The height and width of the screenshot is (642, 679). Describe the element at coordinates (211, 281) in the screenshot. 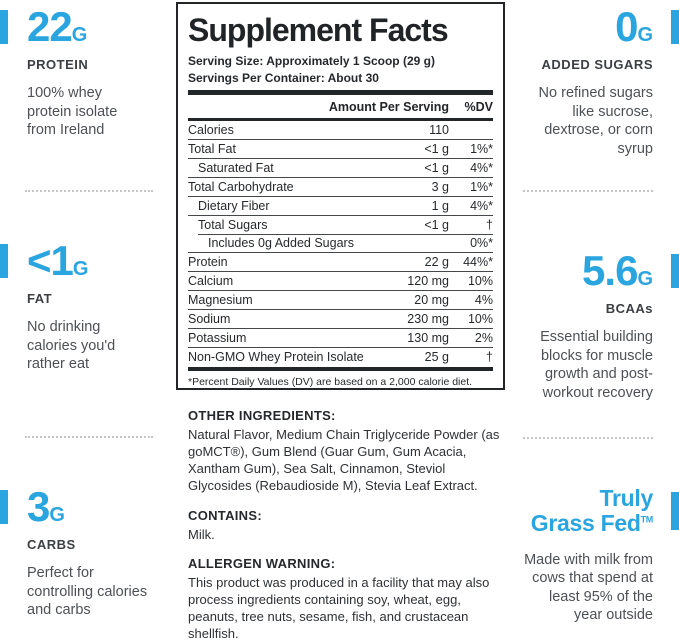

I see `nutrient-name: Calcium` at that location.